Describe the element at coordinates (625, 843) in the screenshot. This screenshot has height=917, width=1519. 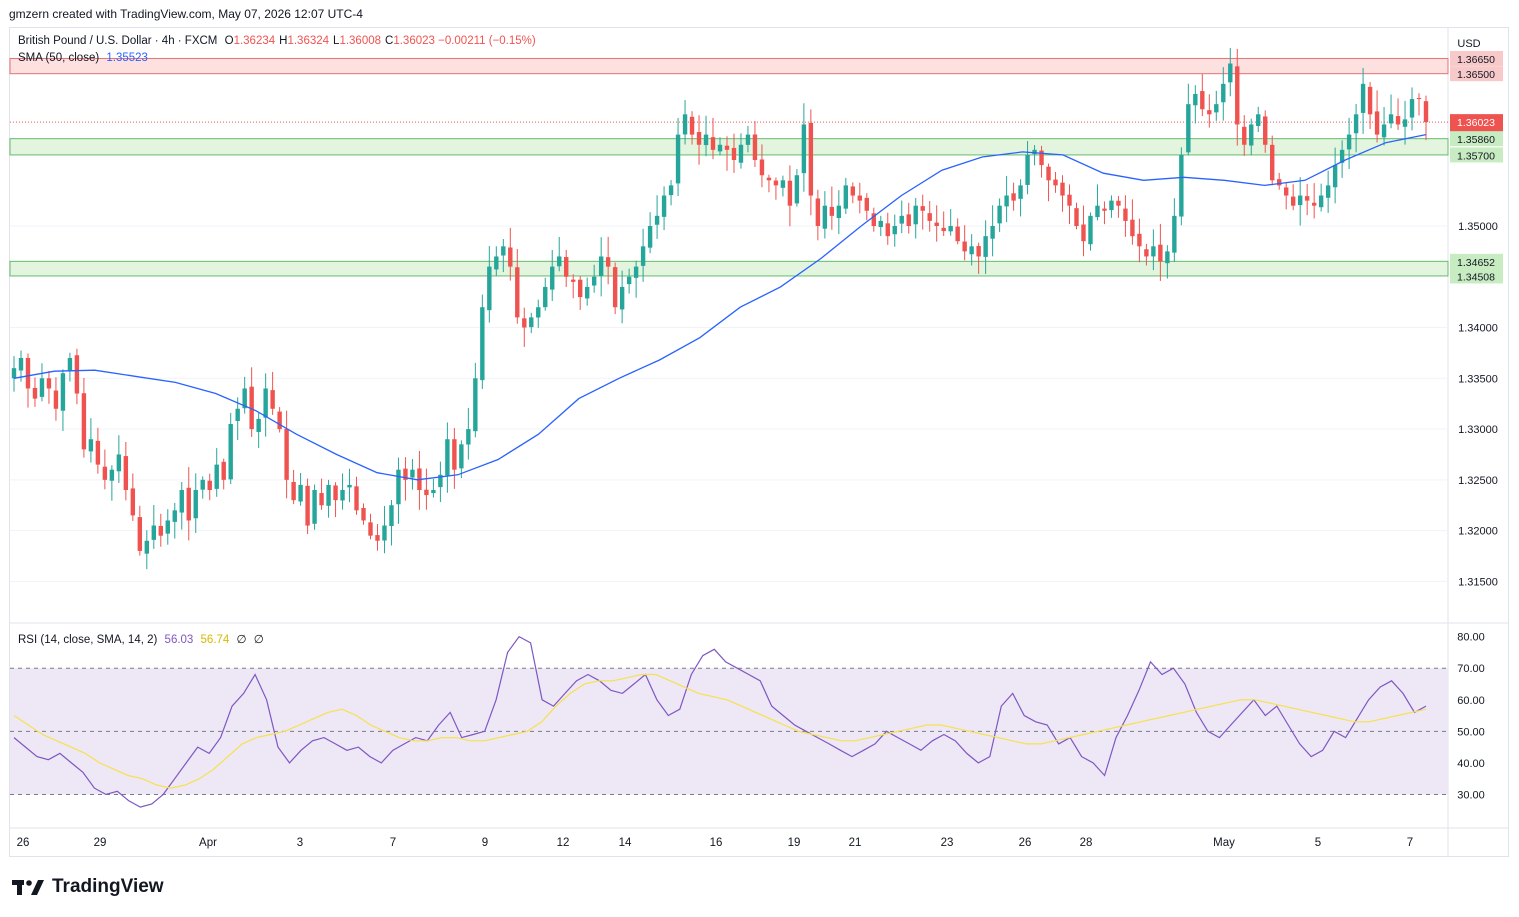
I see `time-tick-label: 14` at that location.